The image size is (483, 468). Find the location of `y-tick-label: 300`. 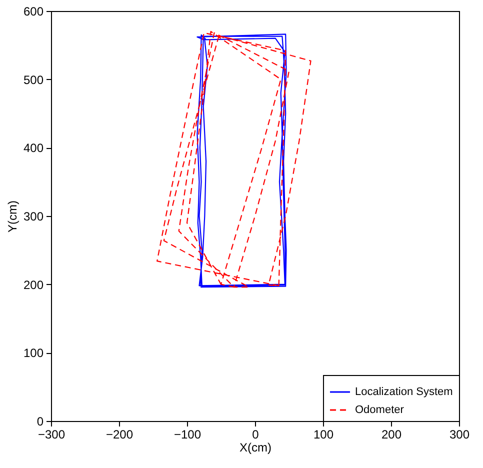

y-tick-label: 300 is located at coordinates (33, 217).